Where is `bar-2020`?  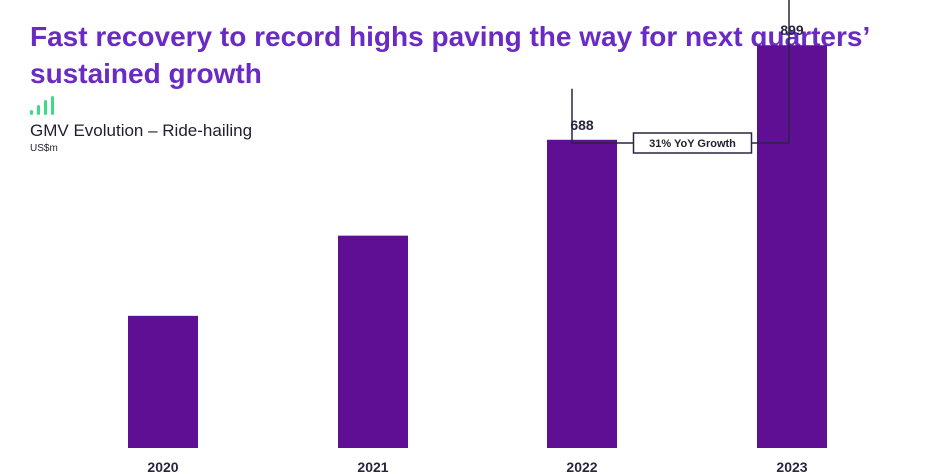
bar-2020 is located at coordinates (163, 381).